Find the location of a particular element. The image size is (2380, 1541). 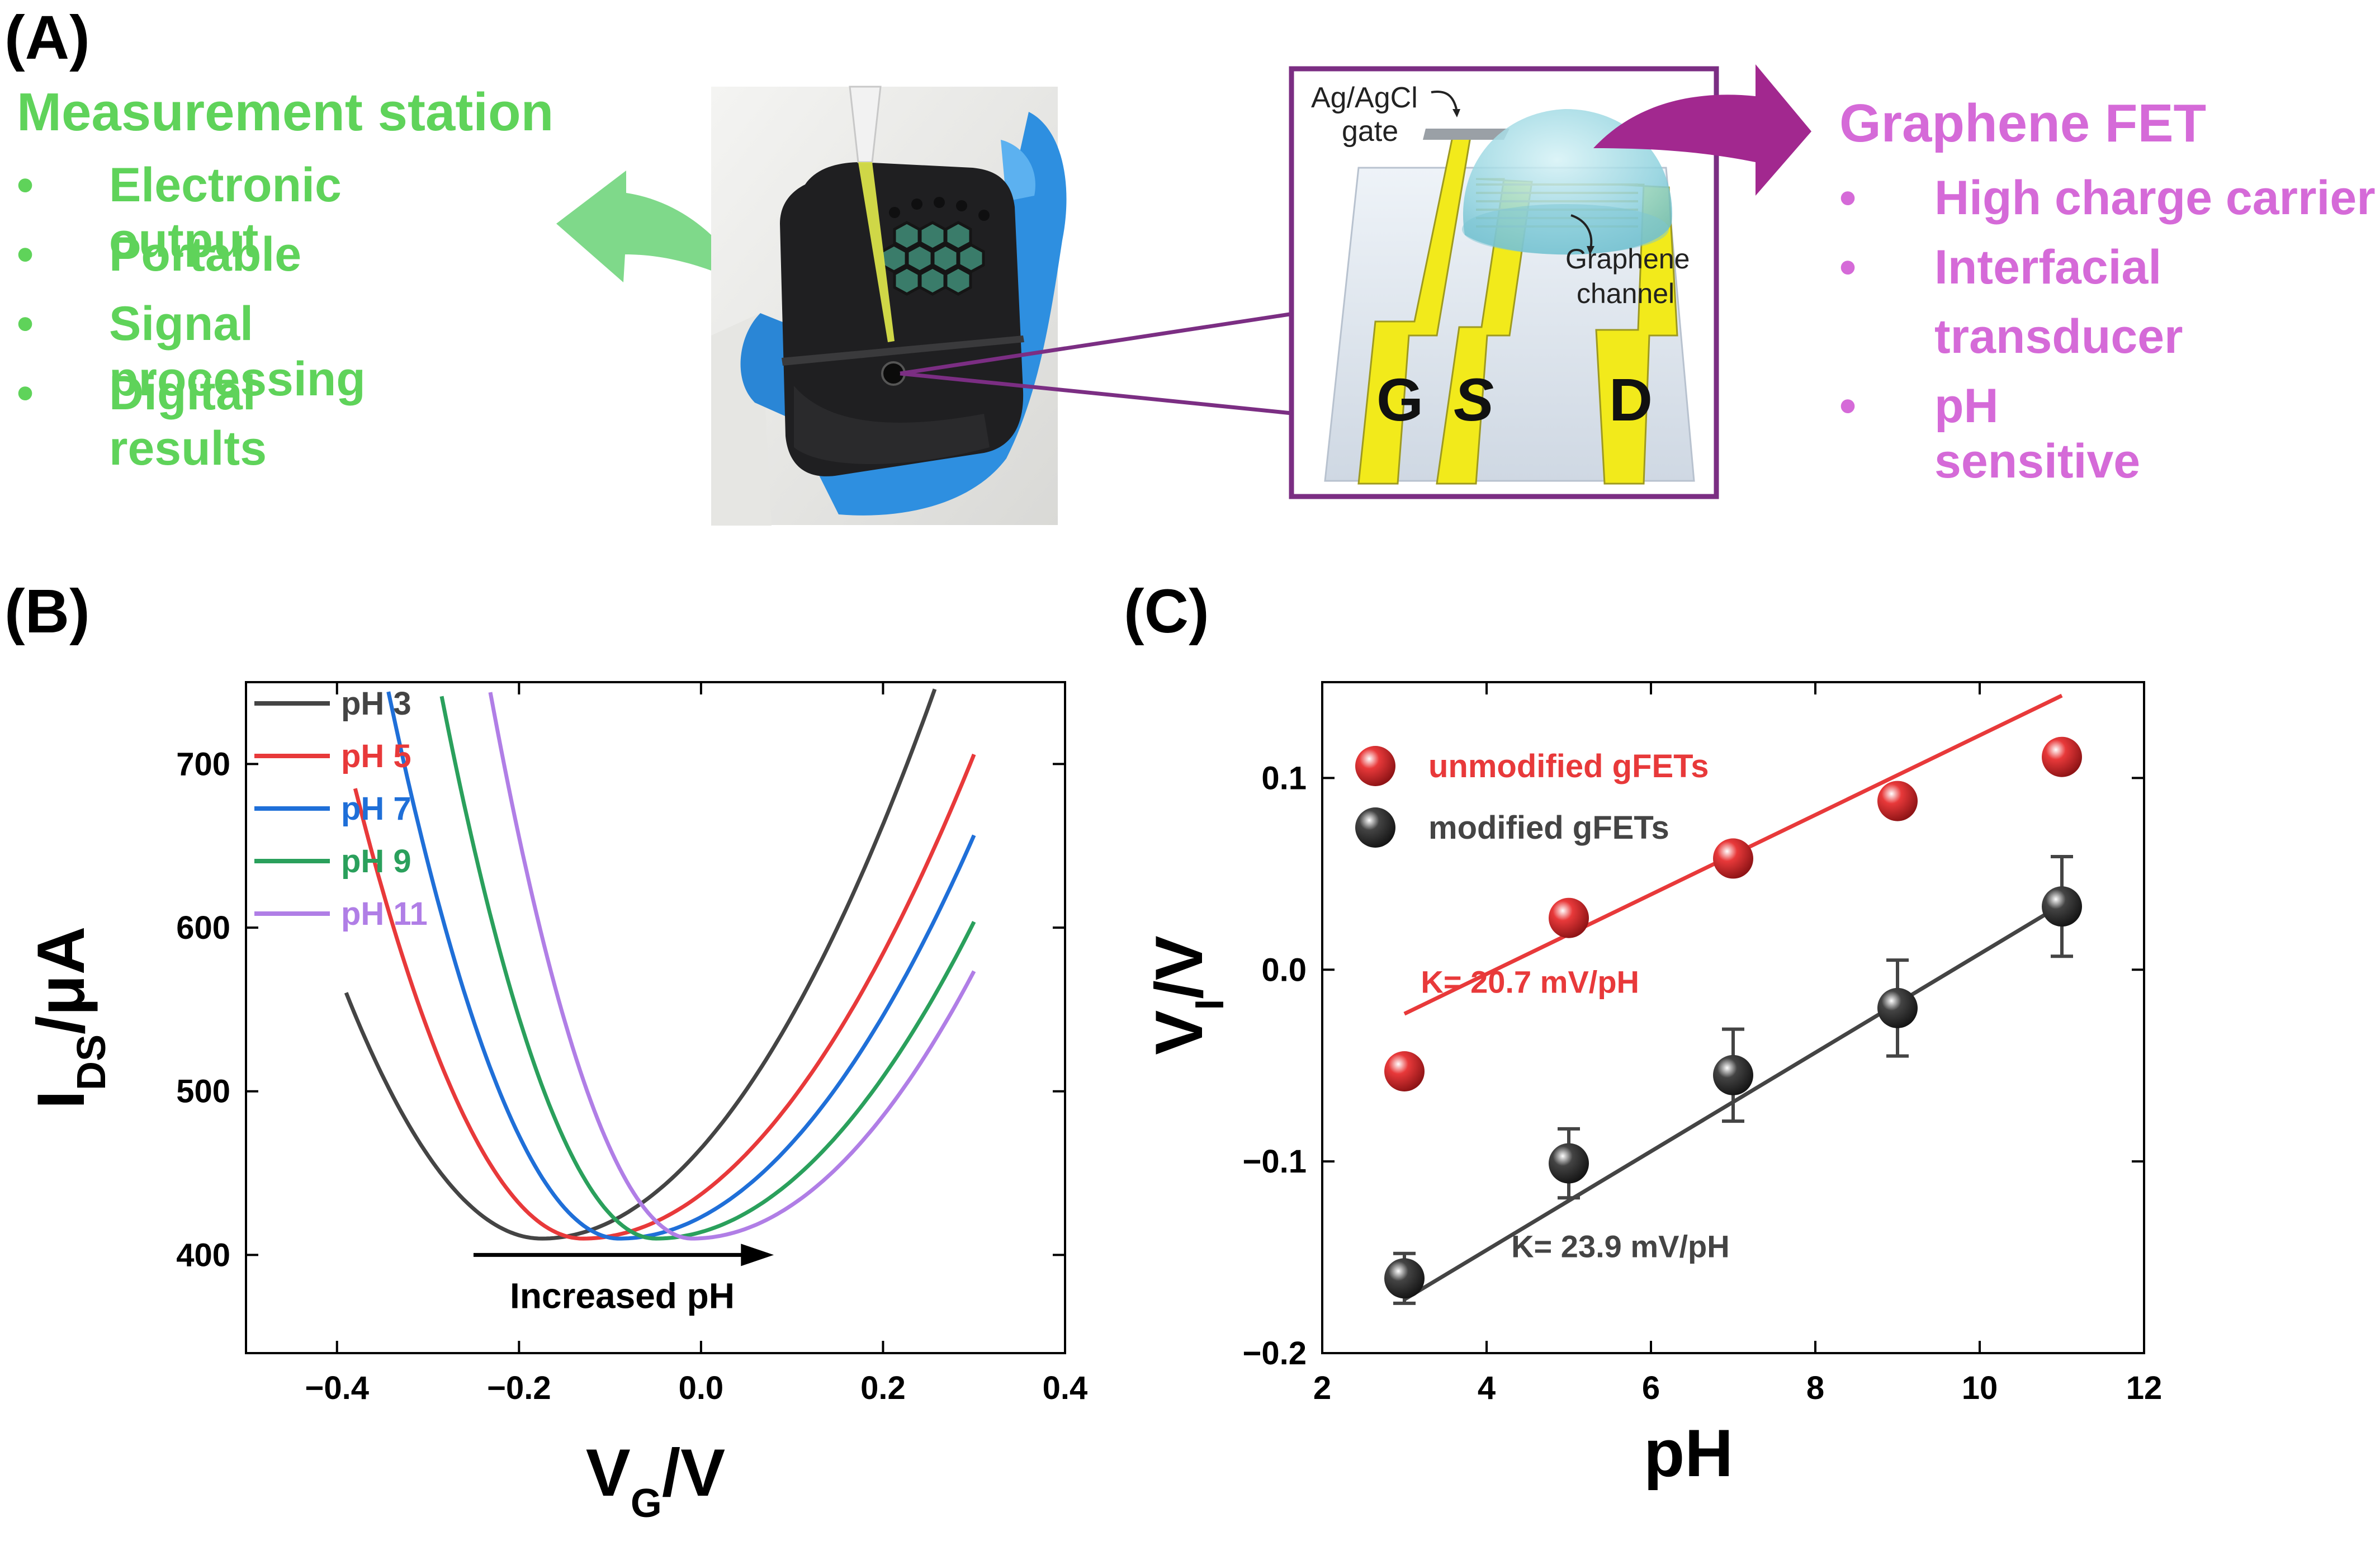

bullet-ph-sensitive: pH sensitive is located at coordinates (2037, 433).